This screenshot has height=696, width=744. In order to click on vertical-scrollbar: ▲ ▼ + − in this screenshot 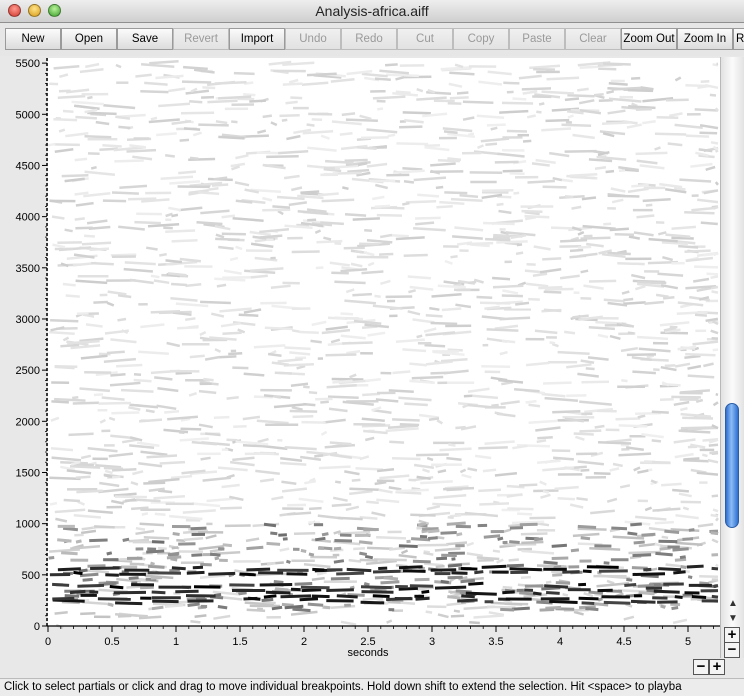, I will do `click(732, 357)`.